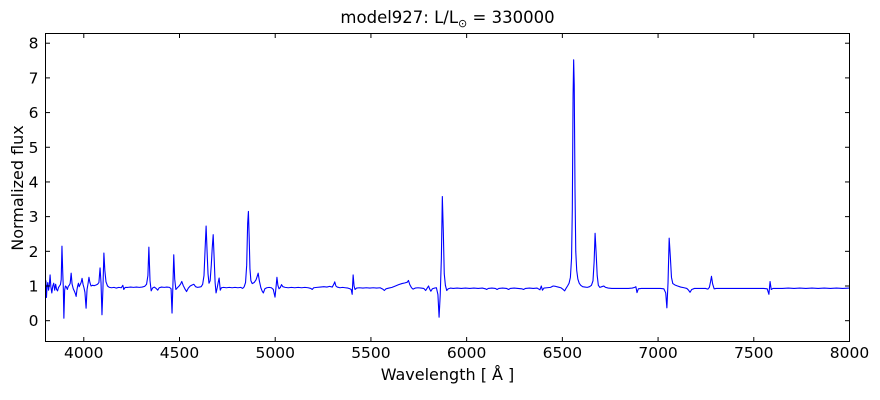 This screenshot has width=880, height=400. I want to click on x-tick-label: 6500, so click(562, 353).